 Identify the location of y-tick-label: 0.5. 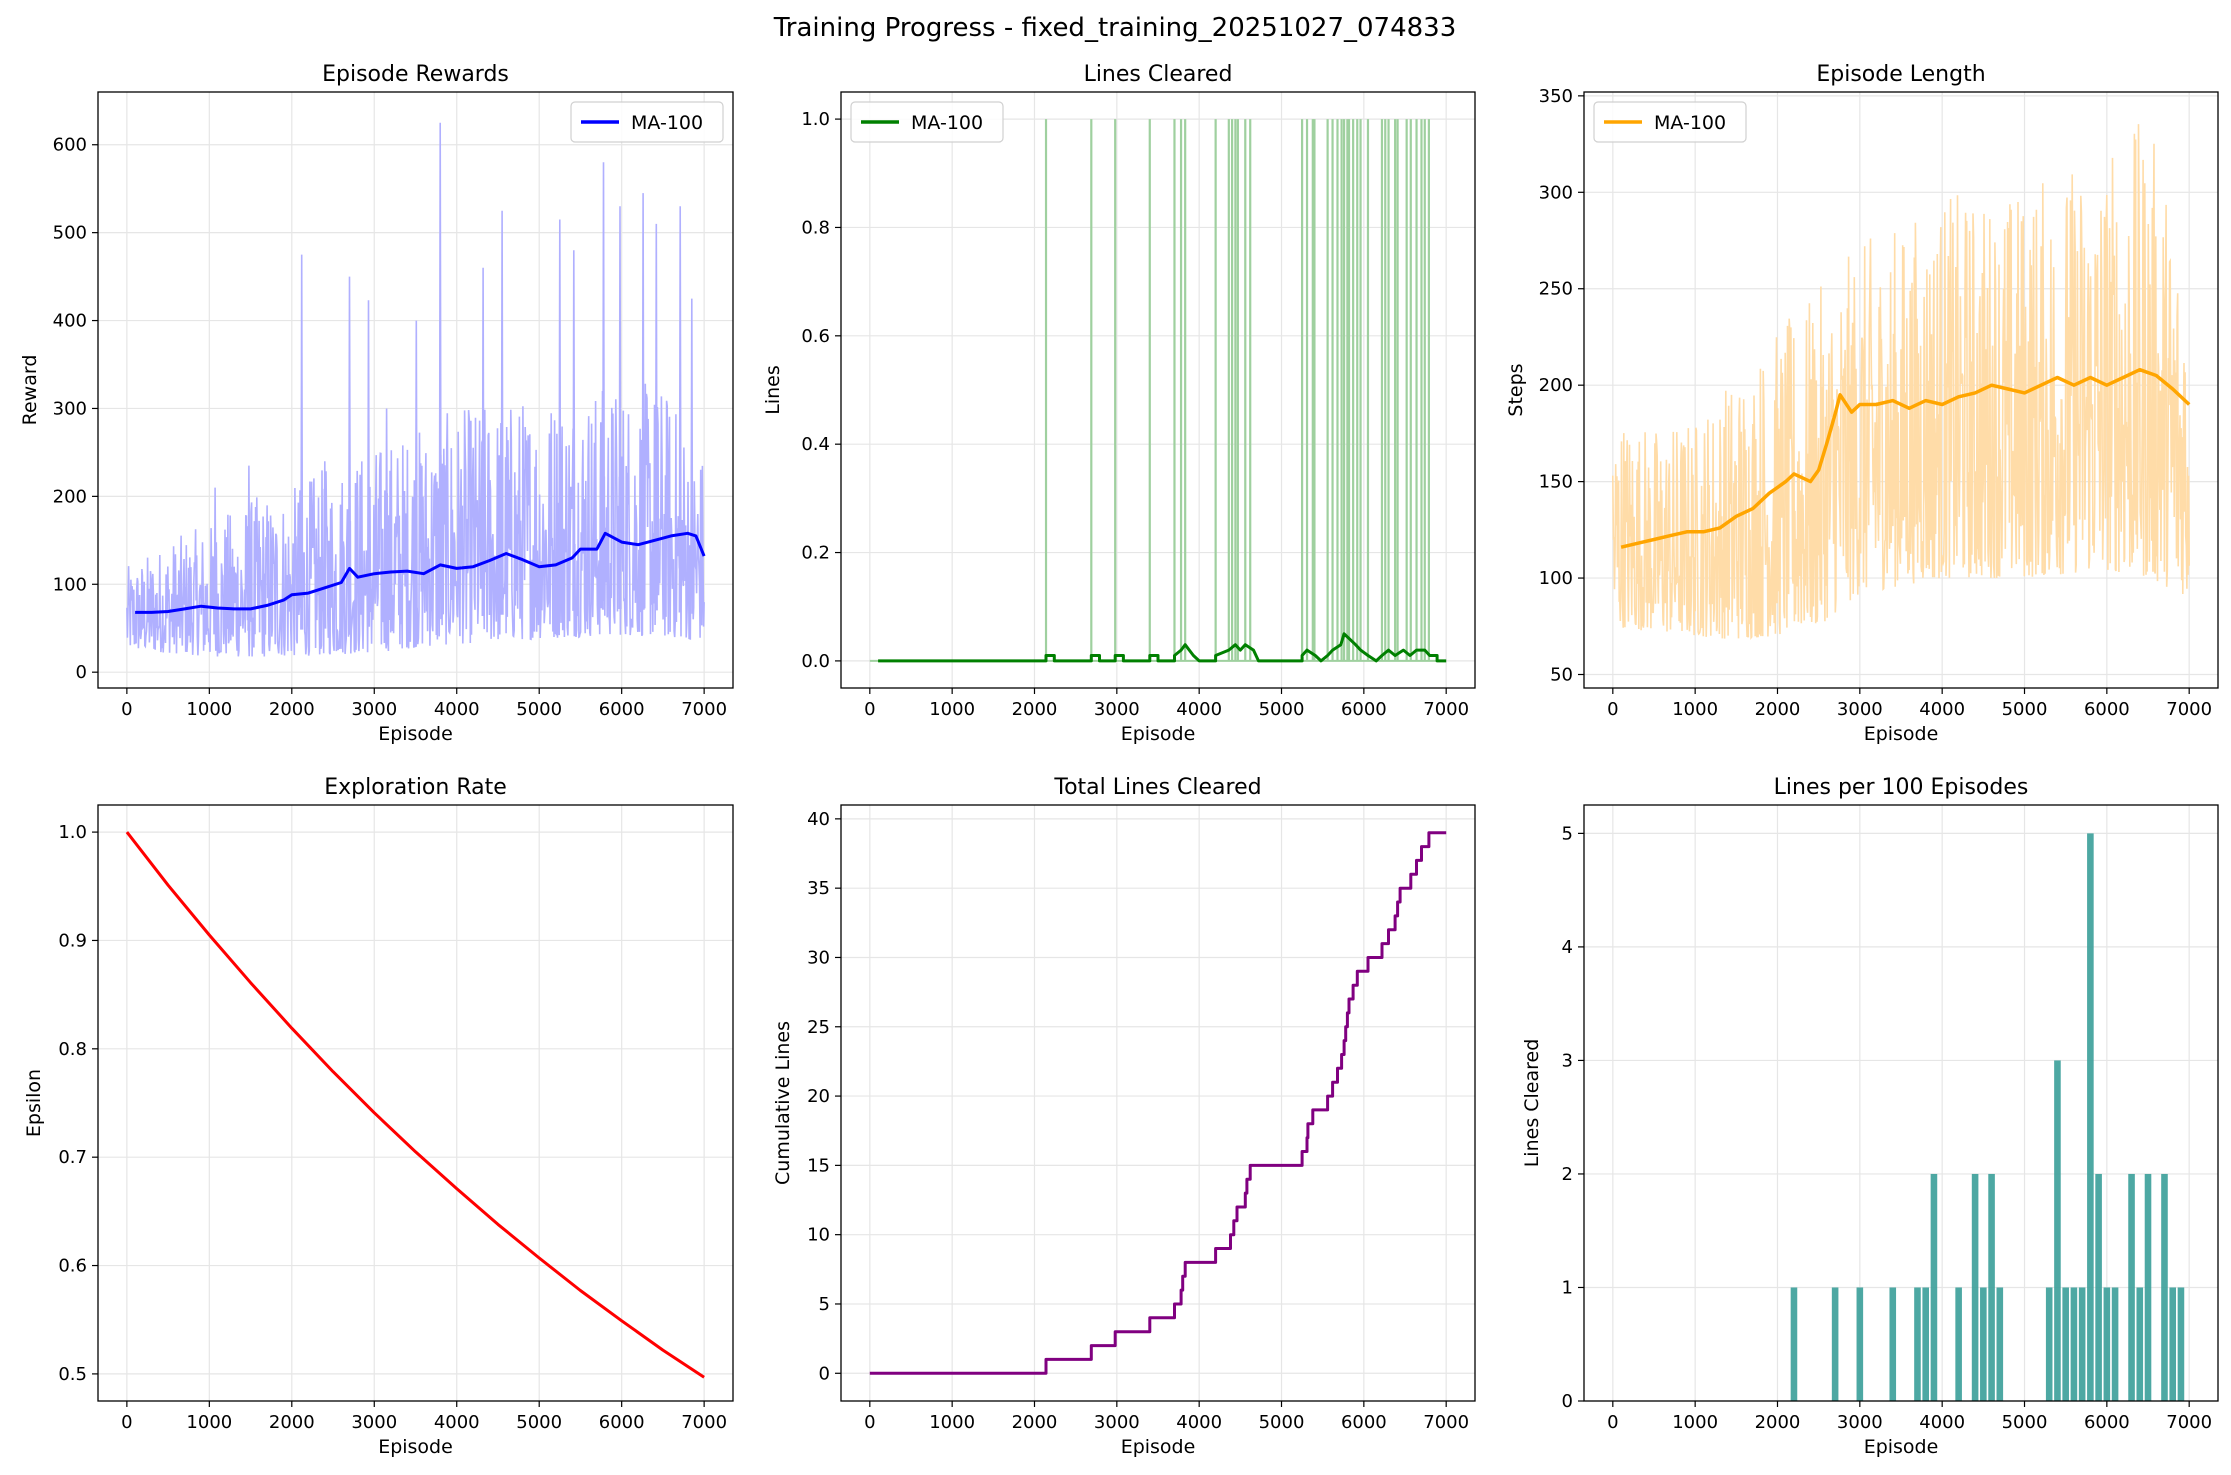
(72, 1374).